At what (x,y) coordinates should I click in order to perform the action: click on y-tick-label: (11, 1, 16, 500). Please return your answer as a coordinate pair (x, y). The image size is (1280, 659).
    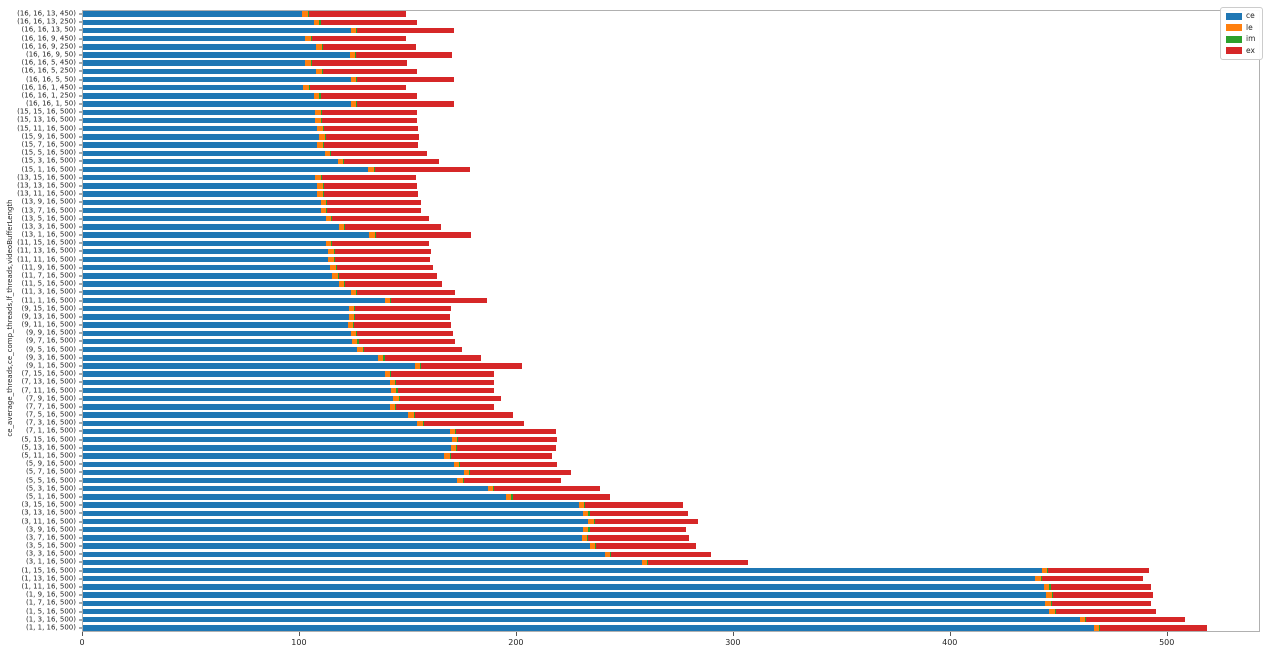
    Looking at the image, I should click on (48, 300).